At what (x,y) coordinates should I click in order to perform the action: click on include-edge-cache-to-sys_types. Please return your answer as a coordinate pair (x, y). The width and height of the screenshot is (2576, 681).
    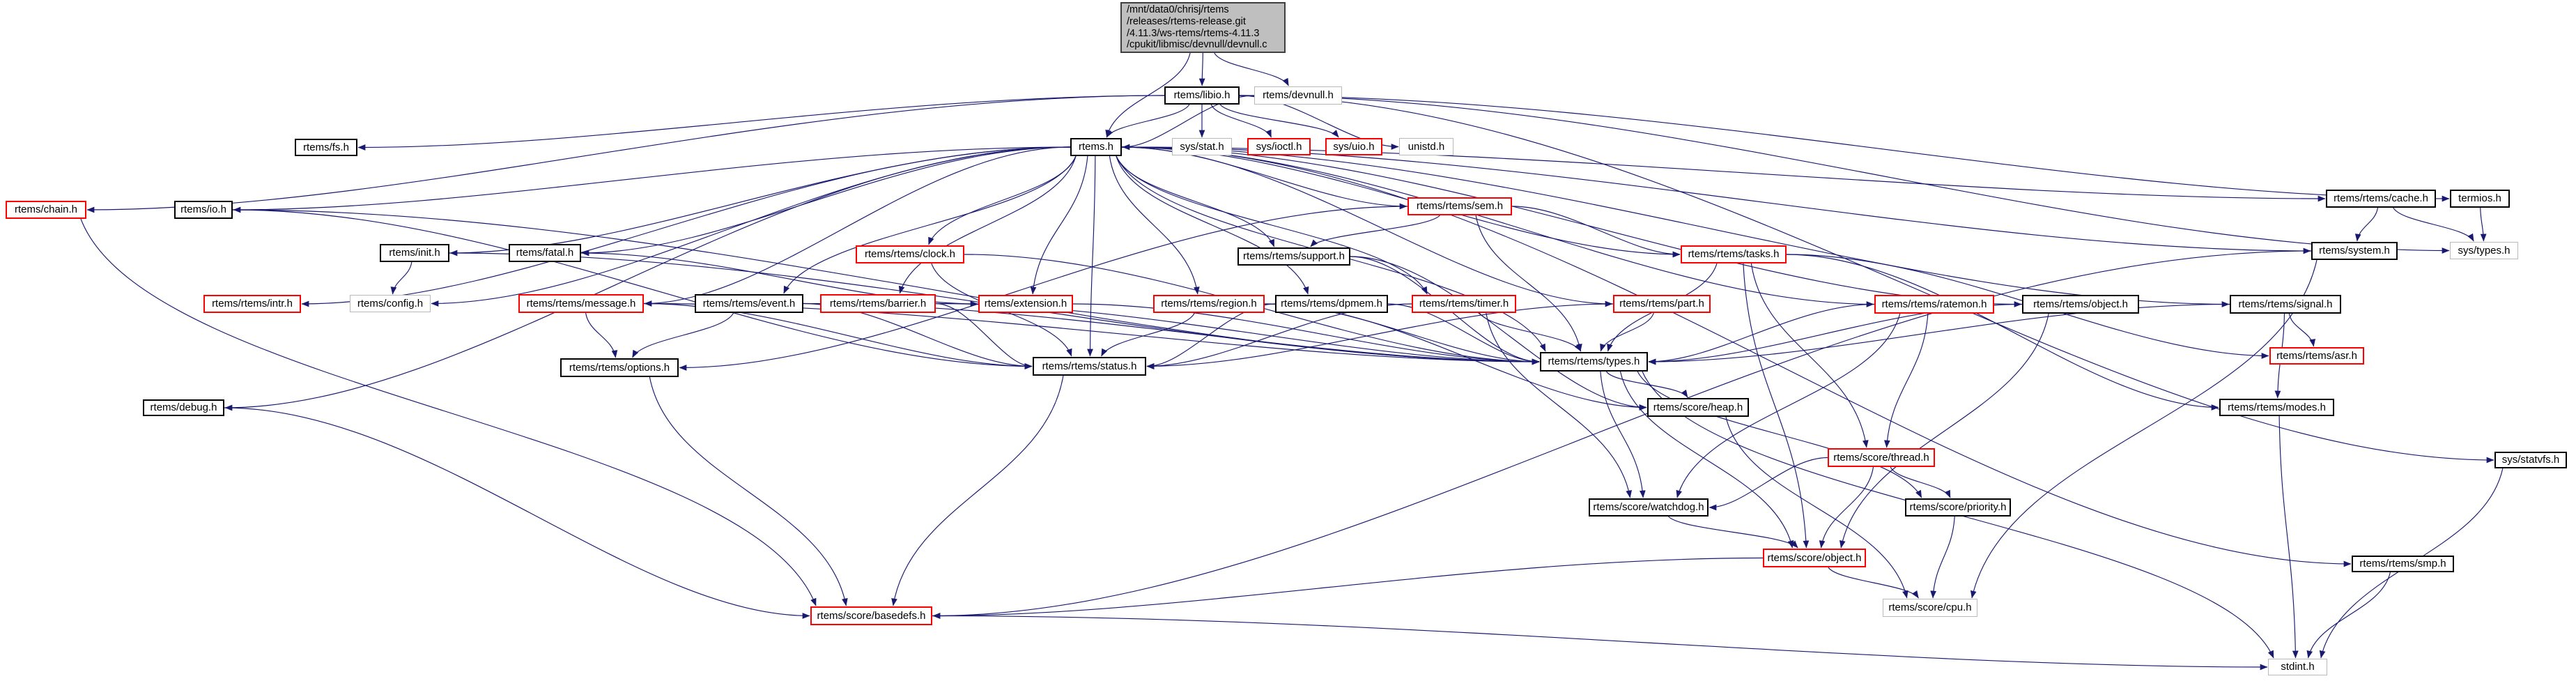
    Looking at the image, I should click on (2433, 225).